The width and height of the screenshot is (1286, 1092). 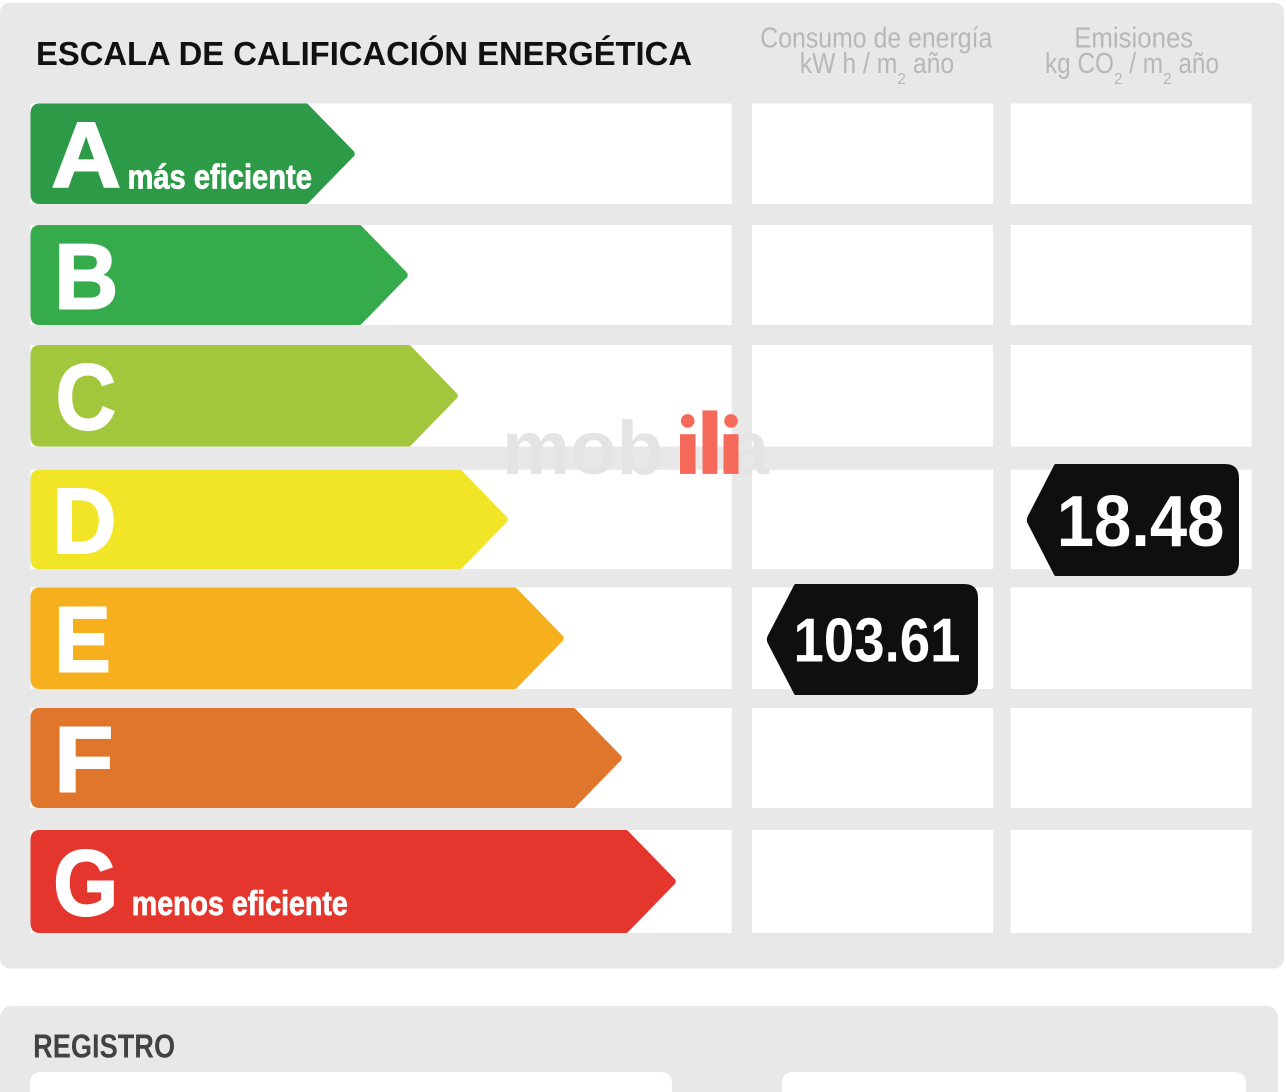 What do you see at coordinates (85, 883) in the screenshot?
I see `svg-text: G` at bounding box center [85, 883].